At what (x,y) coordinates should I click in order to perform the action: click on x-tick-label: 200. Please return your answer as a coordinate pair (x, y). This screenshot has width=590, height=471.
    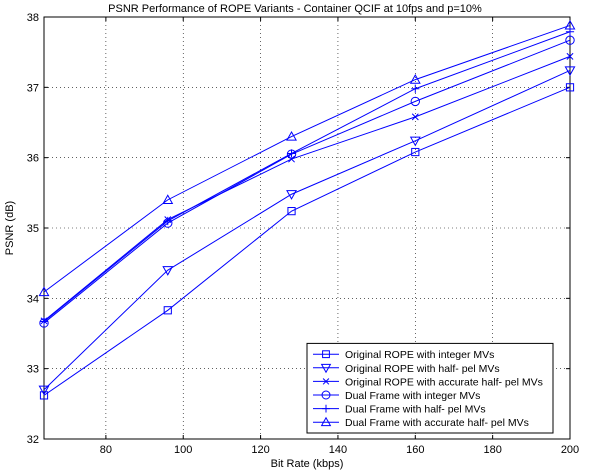
    Looking at the image, I should click on (570, 450).